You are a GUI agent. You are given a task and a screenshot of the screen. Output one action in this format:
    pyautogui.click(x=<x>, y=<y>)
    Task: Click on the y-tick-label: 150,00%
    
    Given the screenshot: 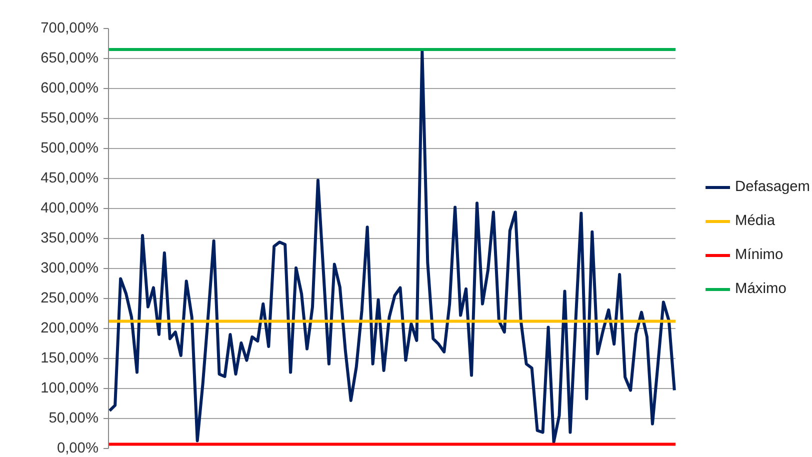 What is the action you would take?
    pyautogui.click(x=69, y=358)
    